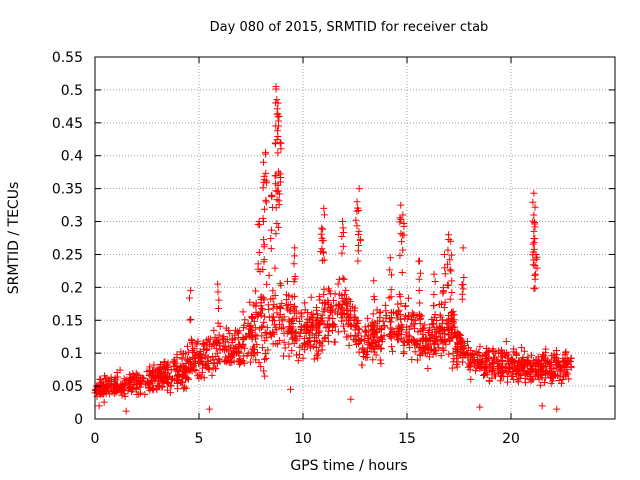 This screenshot has width=640, height=480. What do you see at coordinates (67, 387) in the screenshot?
I see `y-tick-label: 0.05` at bounding box center [67, 387].